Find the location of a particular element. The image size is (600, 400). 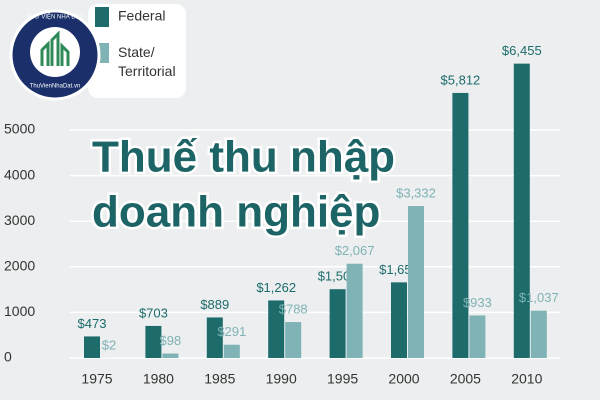

value-label: $473 is located at coordinates (92, 323).